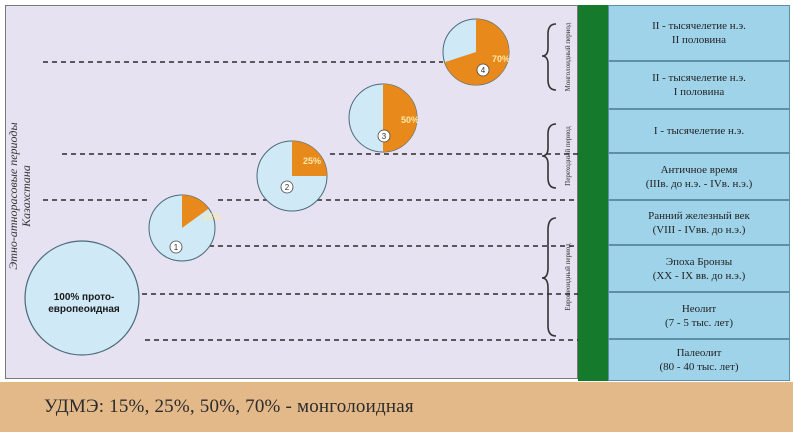 This screenshot has height=432, width=793. I want to click on period-5-line-1: Ранний железный век, so click(699, 215).